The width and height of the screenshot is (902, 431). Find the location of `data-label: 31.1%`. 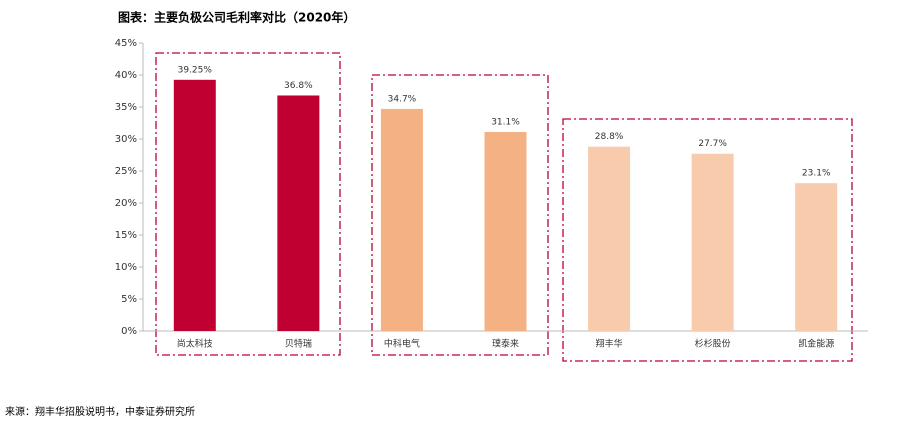

data-label: 31.1% is located at coordinates (505, 122).